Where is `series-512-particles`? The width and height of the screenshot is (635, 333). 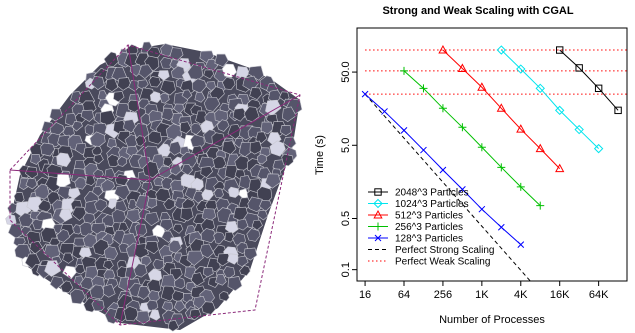 series-512-particles is located at coordinates (501, 108).